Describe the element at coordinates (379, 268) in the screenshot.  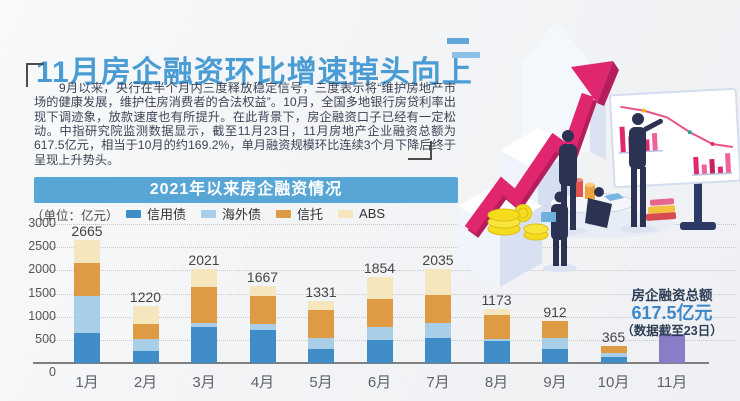
I see `value-label: 1854` at that location.